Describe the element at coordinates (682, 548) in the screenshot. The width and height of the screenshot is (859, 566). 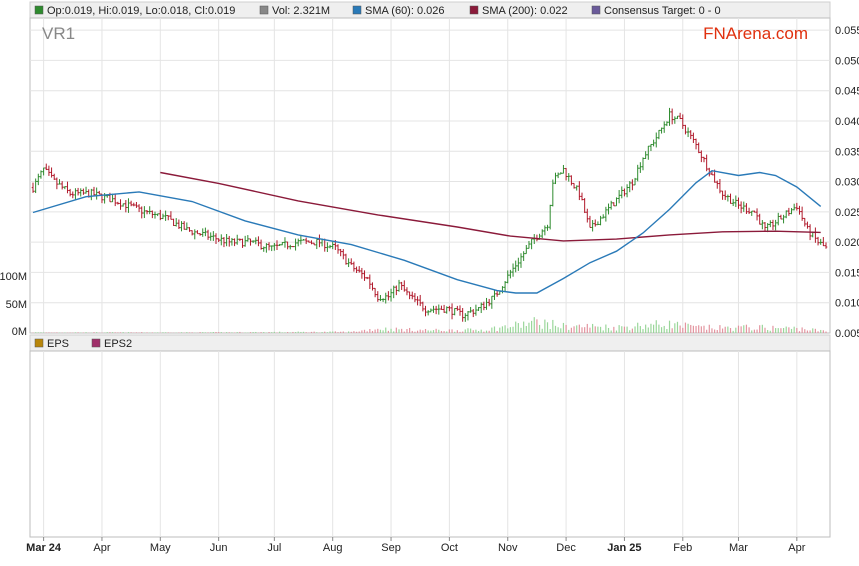
I see `x-tick-label: Feb` at that location.